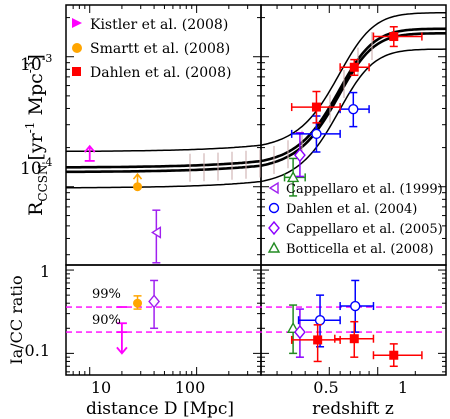  What do you see at coordinates (351, 209) in the screenshot?
I see `legend-dahlen04-label: Dahlen et al. (2004)` at bounding box center [351, 209].